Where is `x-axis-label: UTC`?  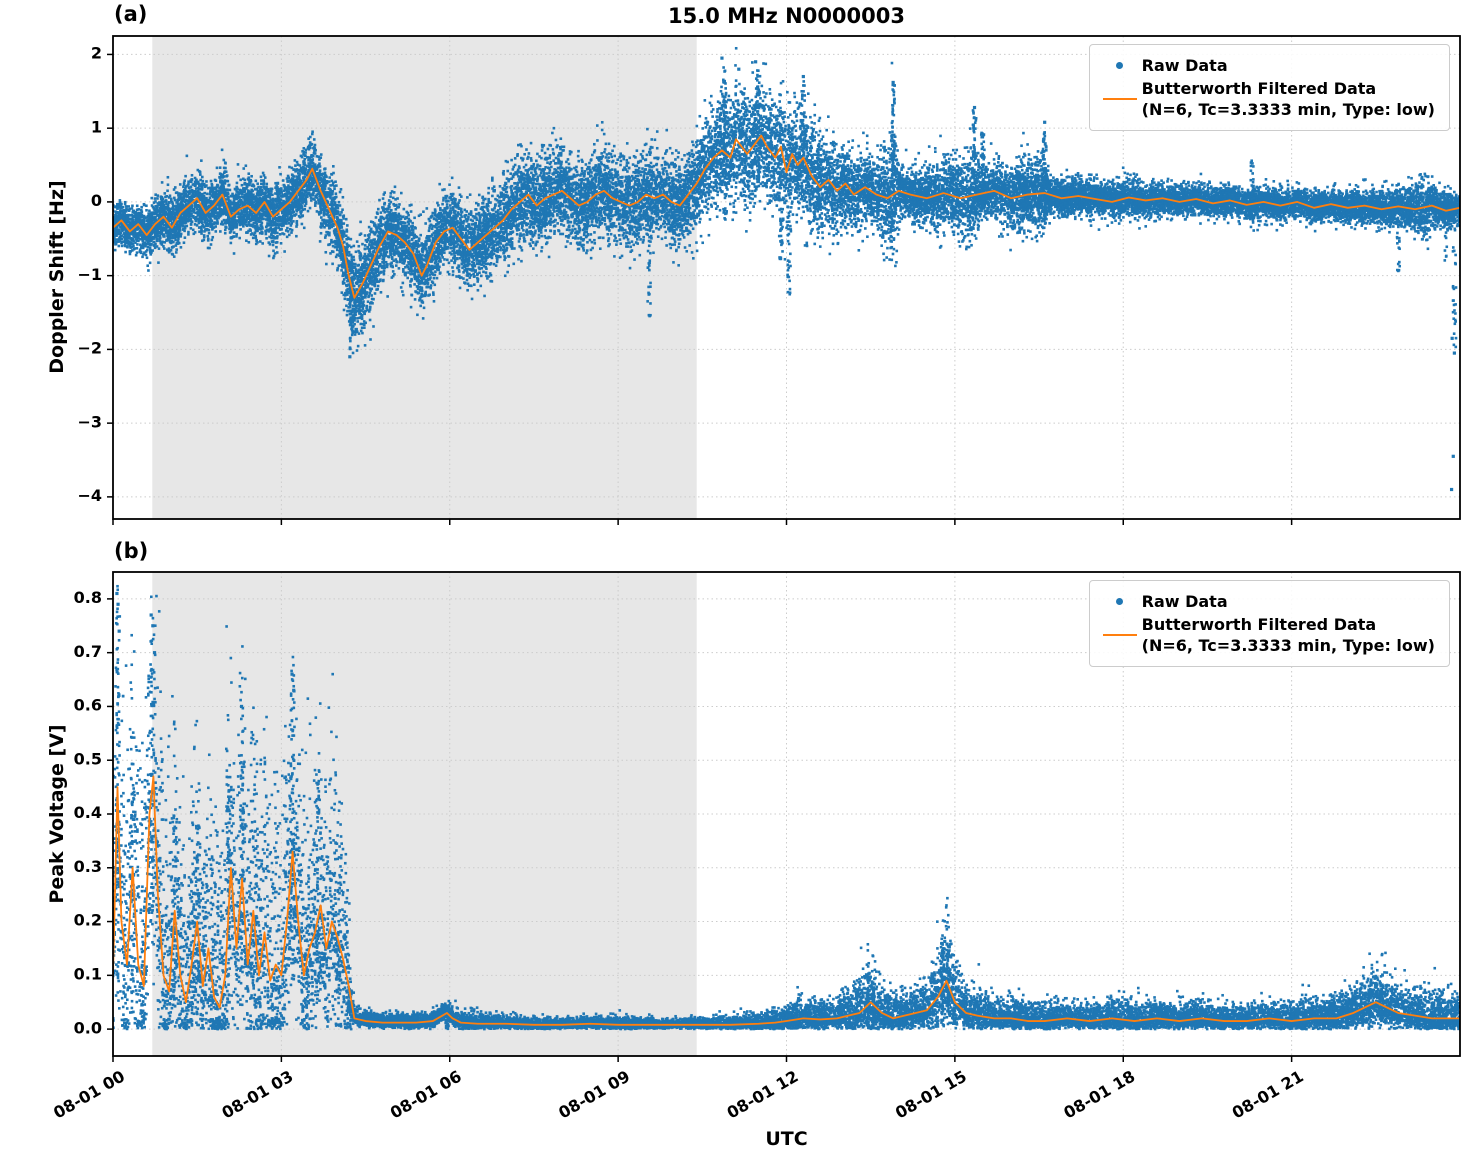 x-axis-label: UTC is located at coordinates (786, 1139).